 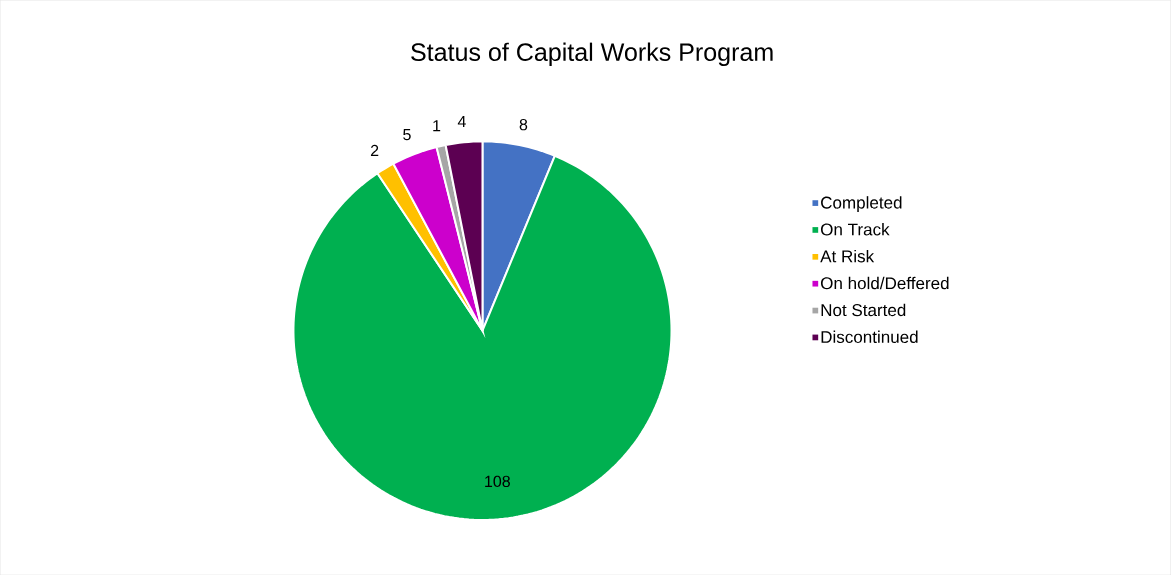 What do you see at coordinates (592, 54) in the screenshot?
I see `chart-title: Status of Capital Works Program` at bounding box center [592, 54].